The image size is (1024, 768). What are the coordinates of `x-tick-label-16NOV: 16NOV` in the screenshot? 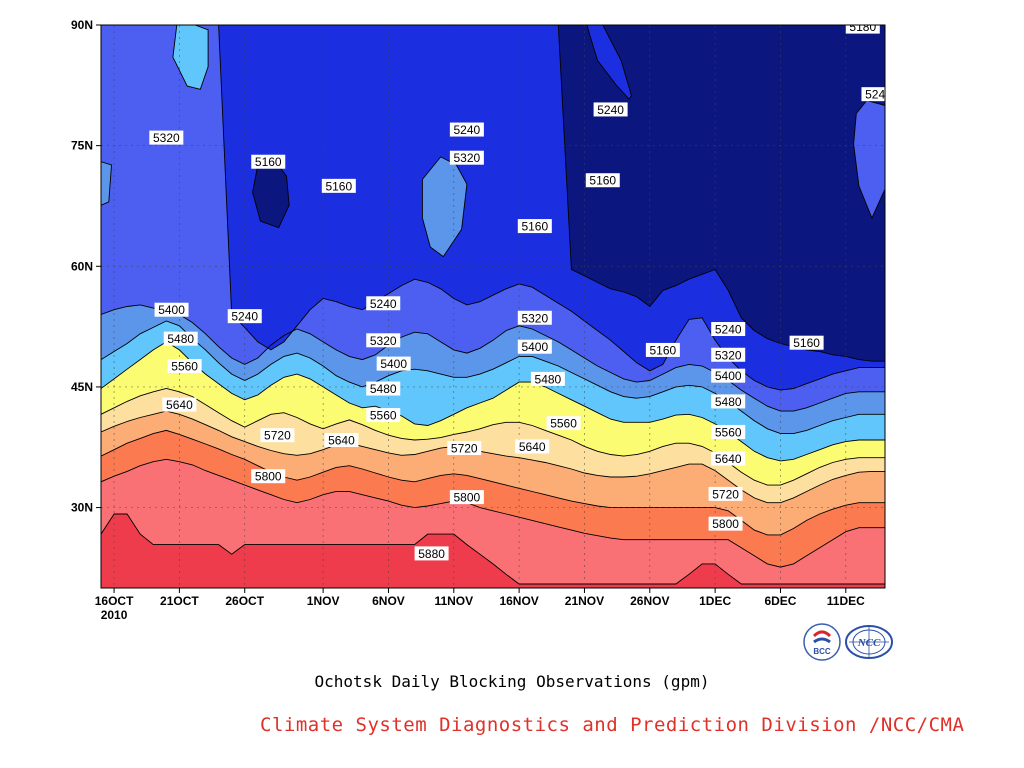 It's located at (518, 601).